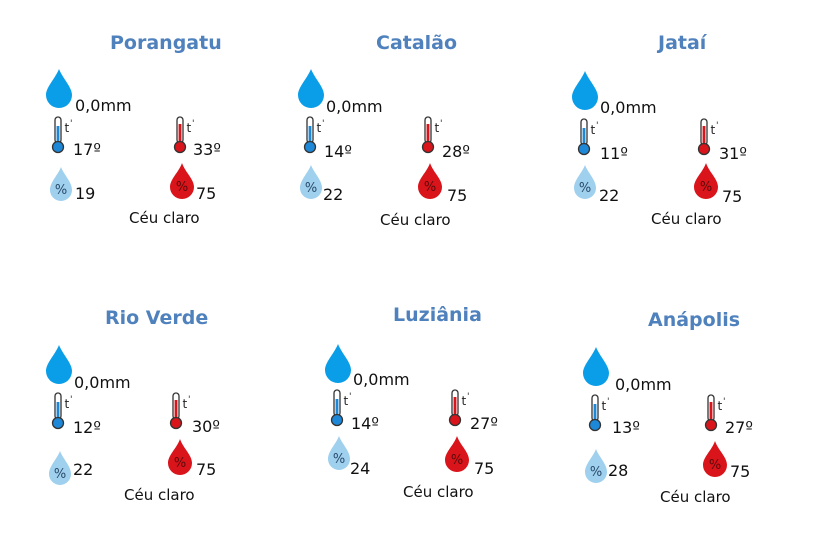 The height and width of the screenshot is (535, 837). What do you see at coordinates (702, 406) in the screenshot?
I see `city-card-6: Anápolis 0,0mm t ' 13º t ' 27º % 28` at bounding box center [702, 406].